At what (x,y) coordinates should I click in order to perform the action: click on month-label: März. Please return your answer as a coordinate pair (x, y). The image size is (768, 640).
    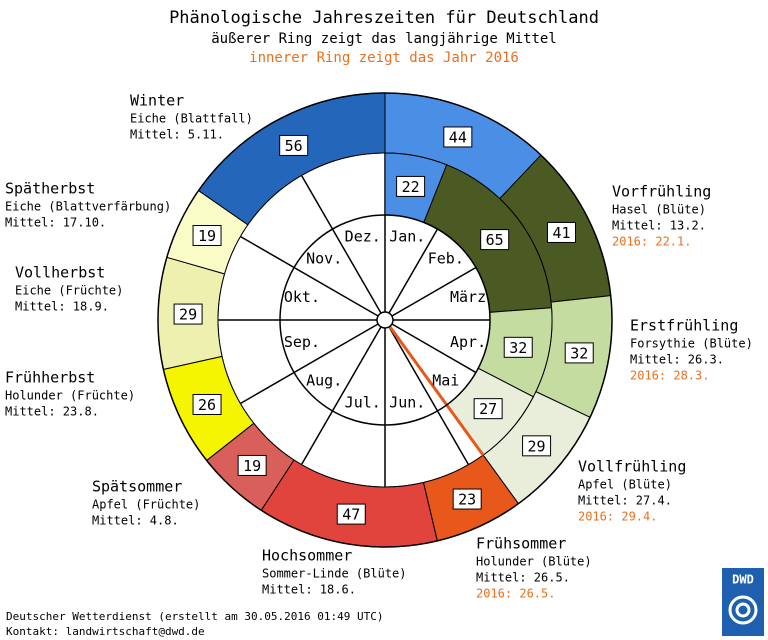
    Looking at the image, I should click on (468, 297).